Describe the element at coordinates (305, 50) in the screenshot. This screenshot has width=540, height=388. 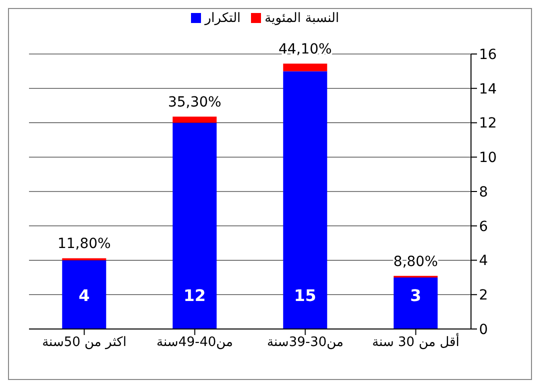
I see `data-label: 44,10%` at that location.